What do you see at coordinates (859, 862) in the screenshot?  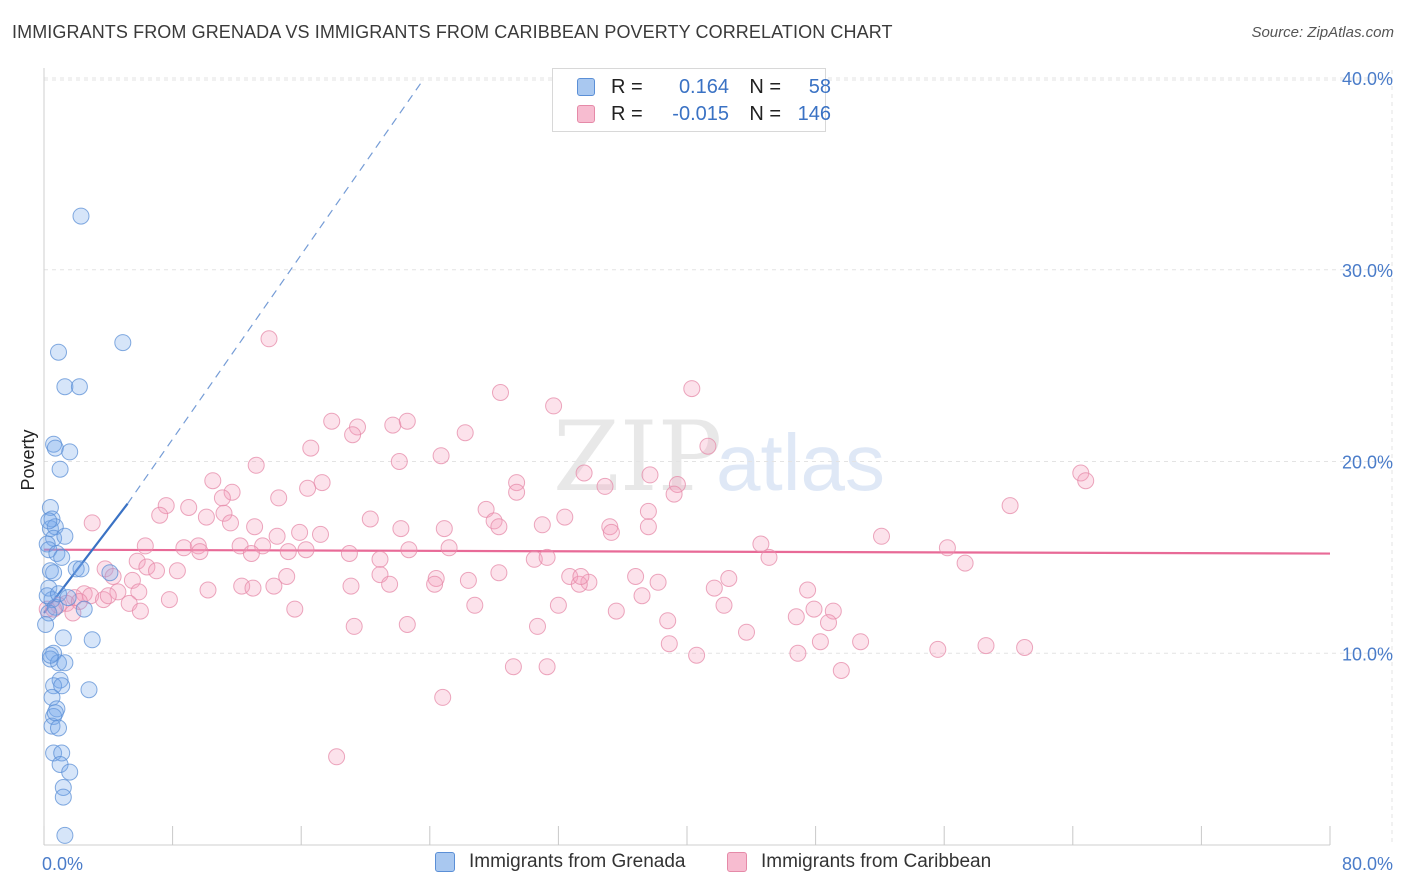 I see `series-legend-caribbean: Immigrants from Caribbean` at bounding box center [859, 862].